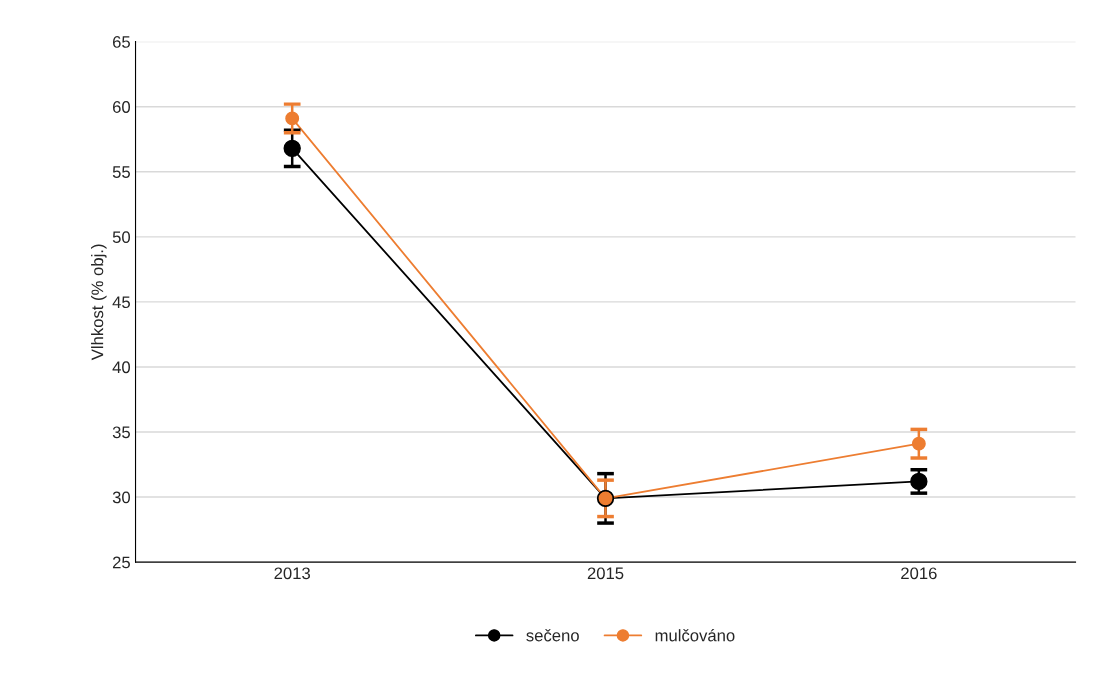  I want to click on y-tick-label: 25, so click(121, 562).